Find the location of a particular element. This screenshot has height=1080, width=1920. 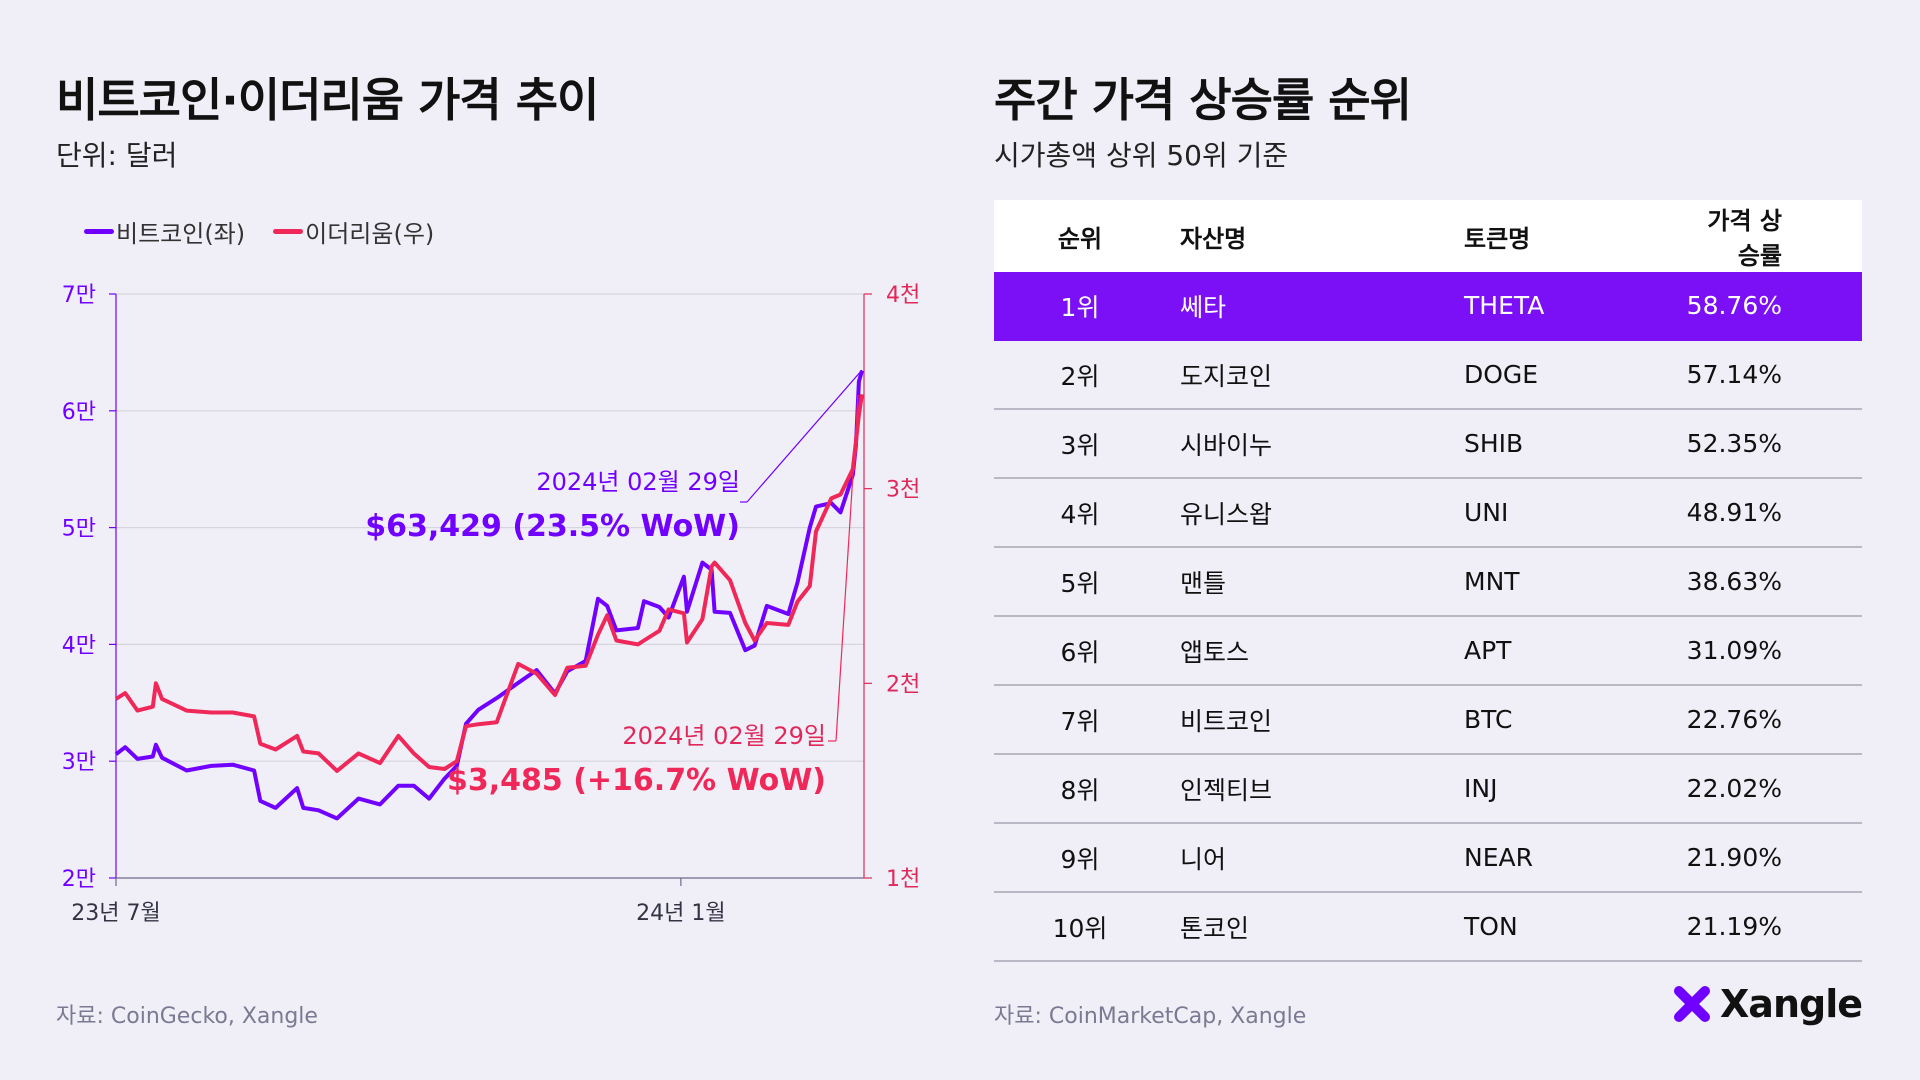

rank-cell: 5위 is located at coordinates (1080, 582).